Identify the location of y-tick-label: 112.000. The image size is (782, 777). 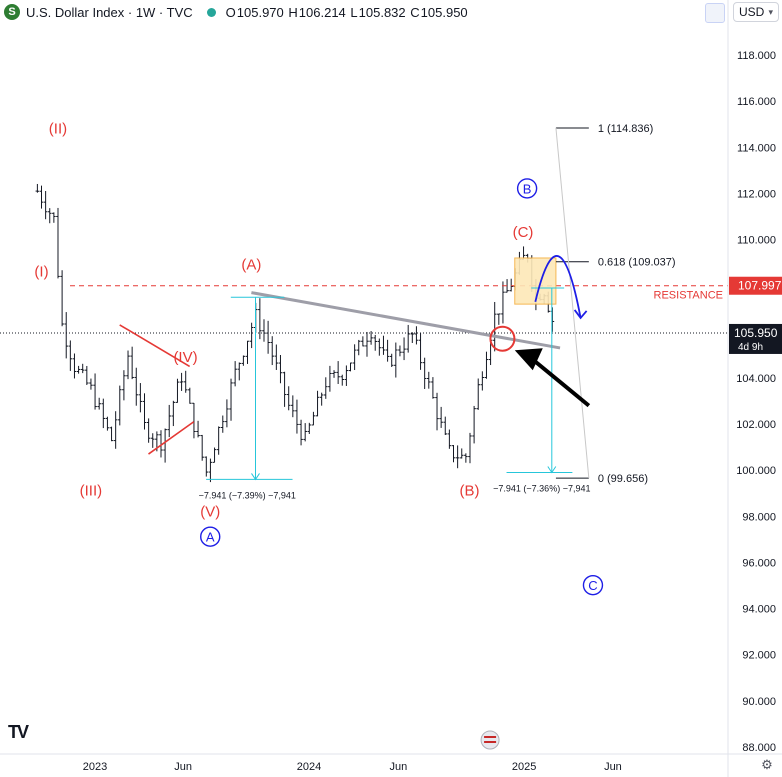
(756, 194).